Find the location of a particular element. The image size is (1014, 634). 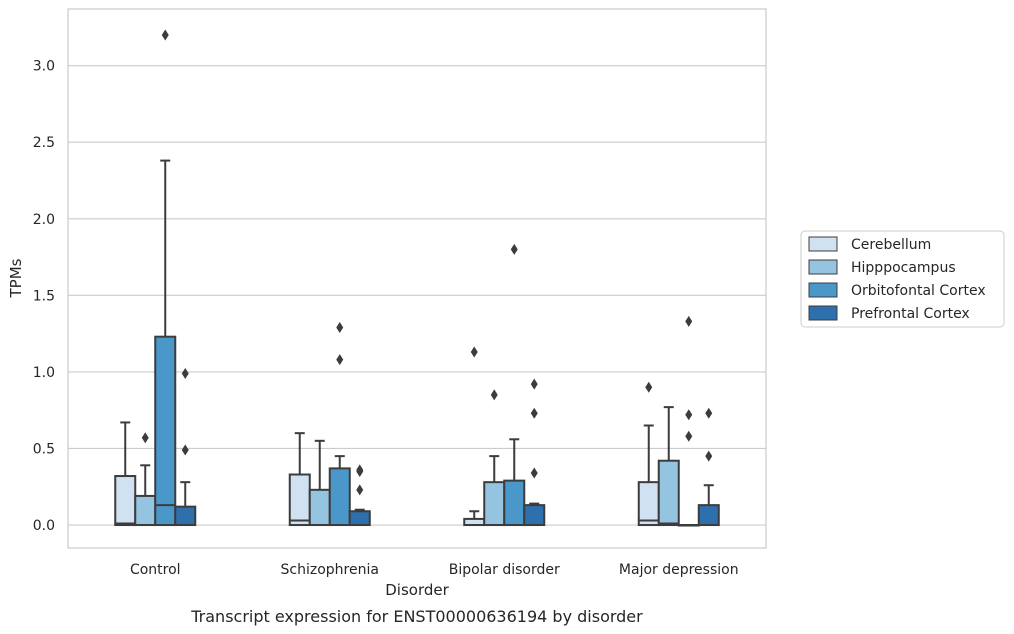

x-tick-label: Schizophrenia is located at coordinates (330, 570).